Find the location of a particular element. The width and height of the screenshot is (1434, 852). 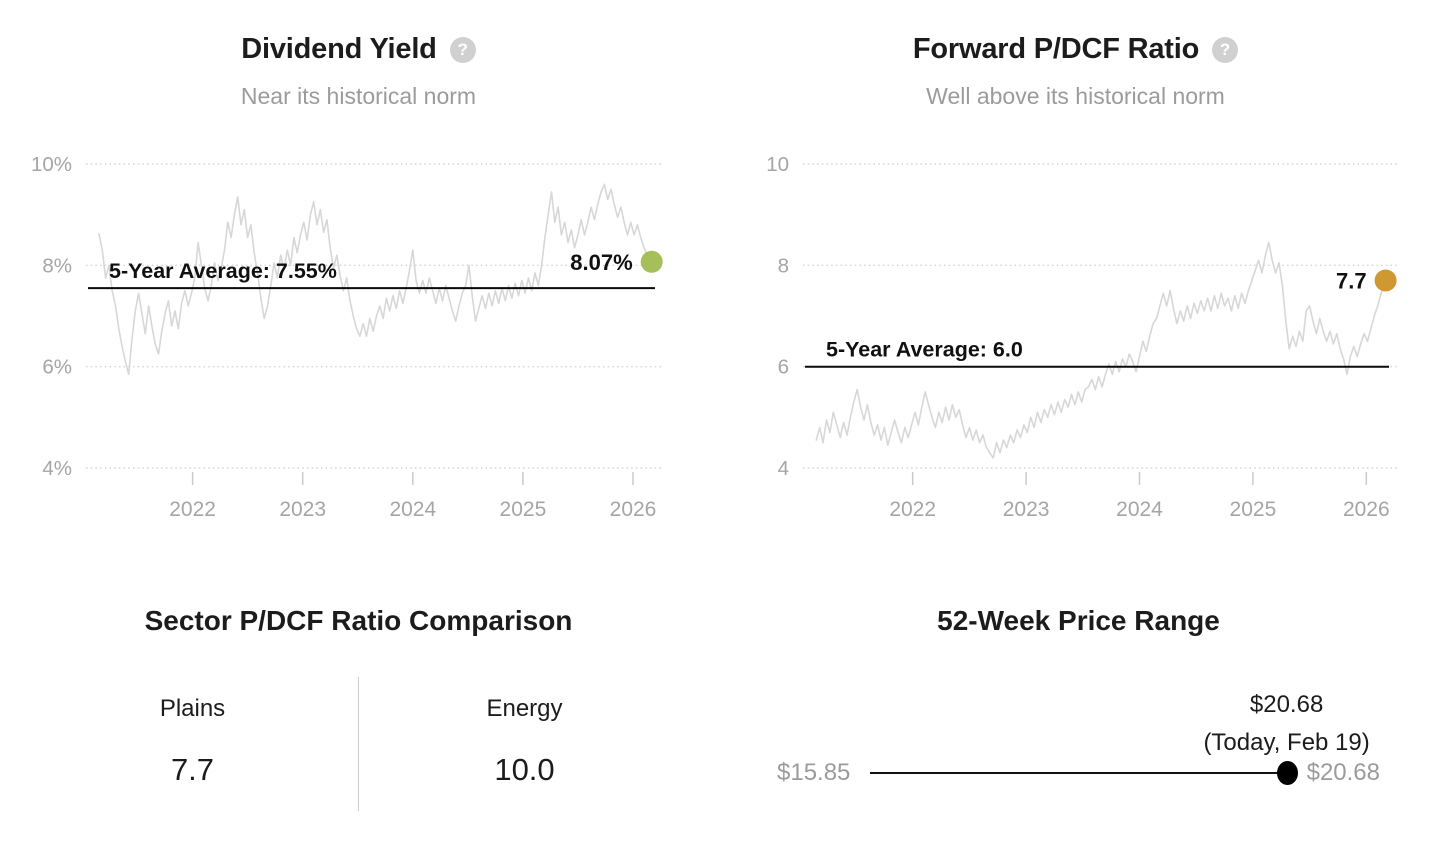

column-label: Plains is located at coordinates (192, 708).